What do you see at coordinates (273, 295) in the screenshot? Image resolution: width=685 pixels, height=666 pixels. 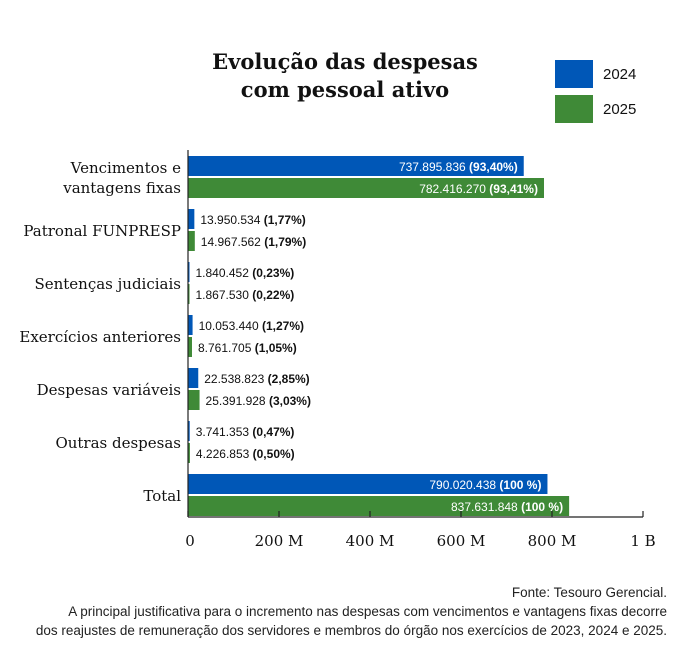 I see `data-label-percent: (0,22%)` at bounding box center [273, 295].